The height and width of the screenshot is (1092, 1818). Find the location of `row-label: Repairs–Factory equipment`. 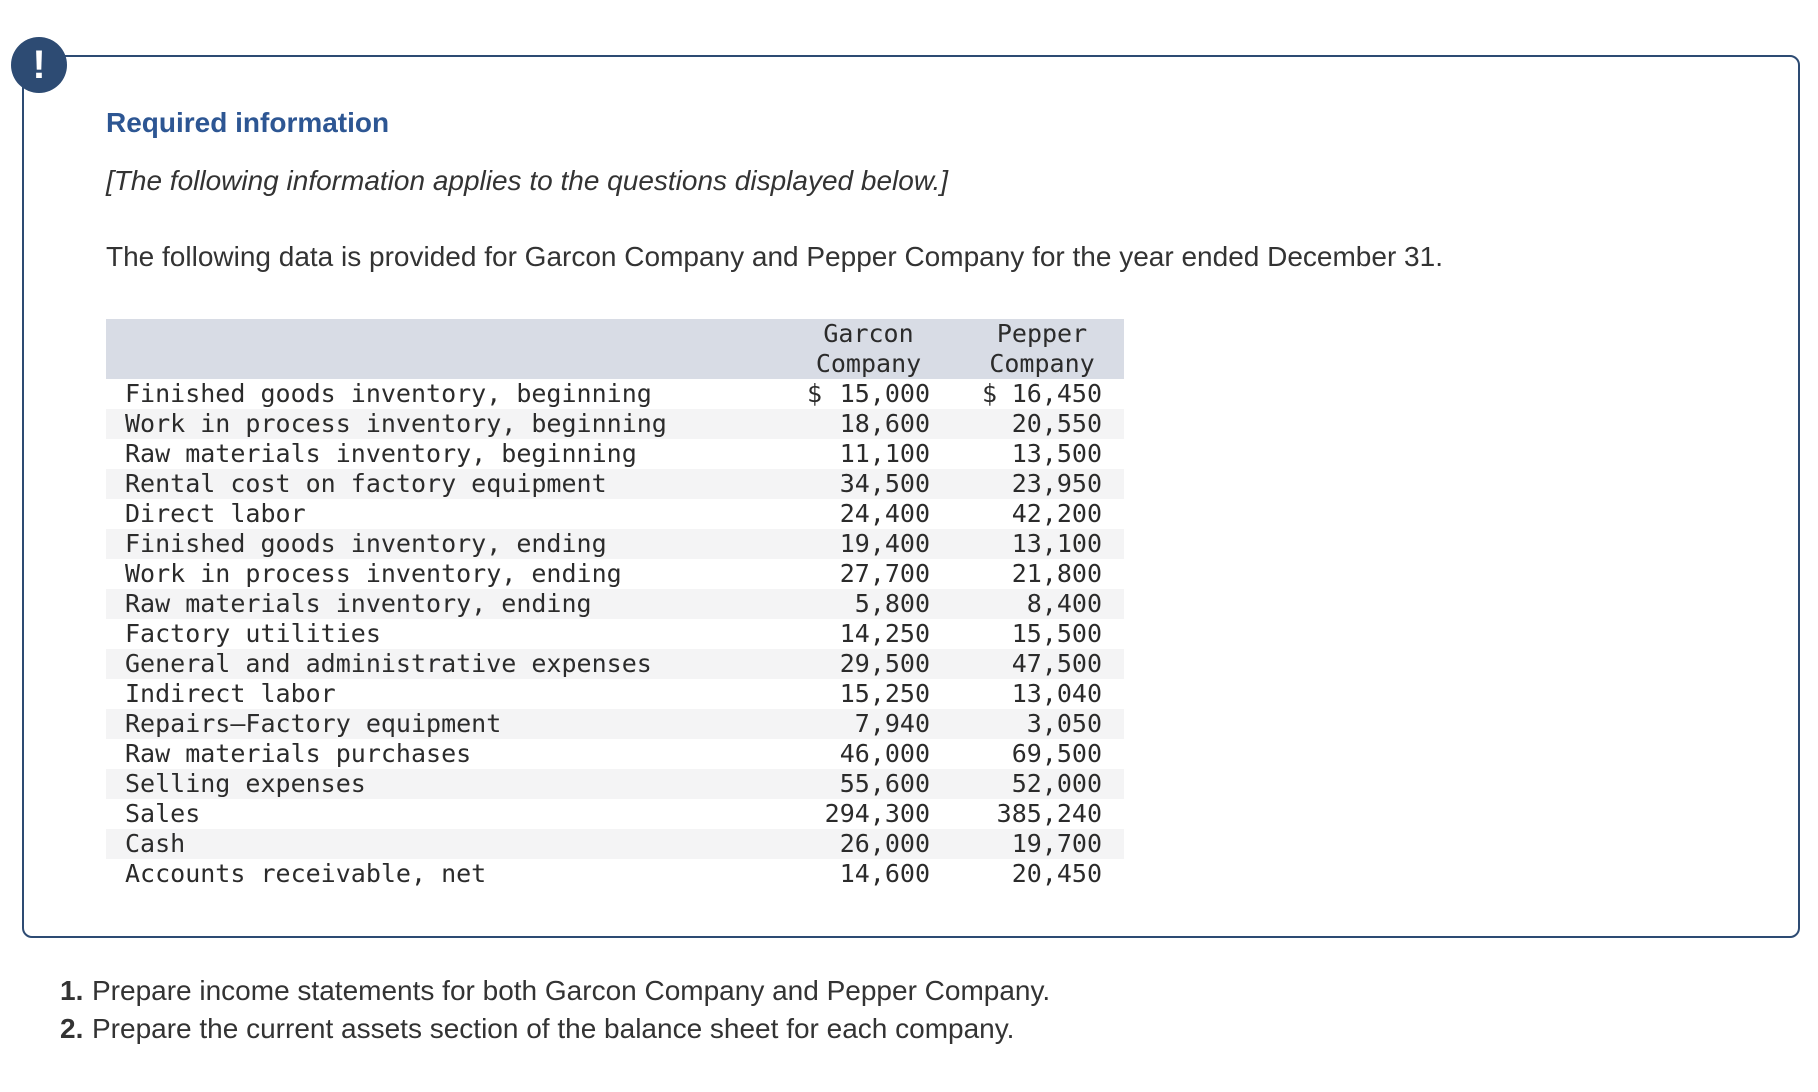

row-label: Repairs–Factory equipment is located at coordinates (313, 723).